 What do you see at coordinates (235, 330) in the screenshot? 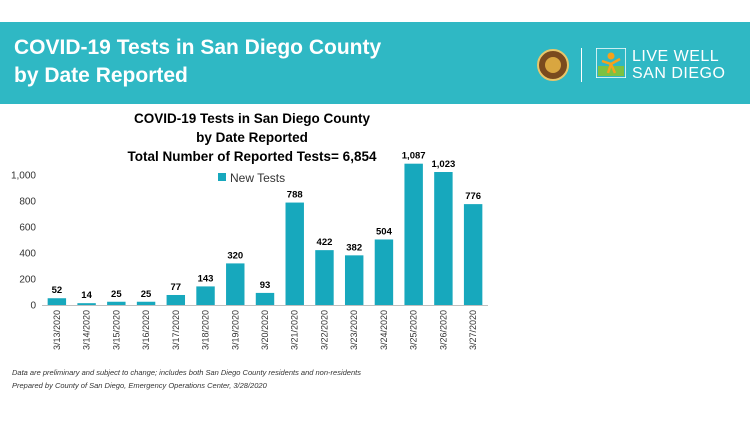
I see `x-tick-label: 3/19/2020` at bounding box center [235, 330].